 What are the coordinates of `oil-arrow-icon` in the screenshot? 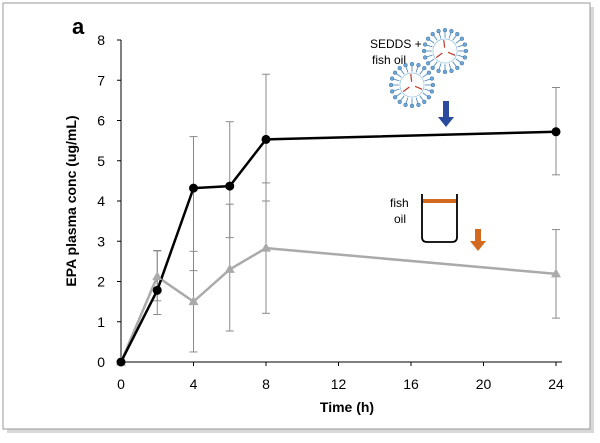 It's located at (478, 240).